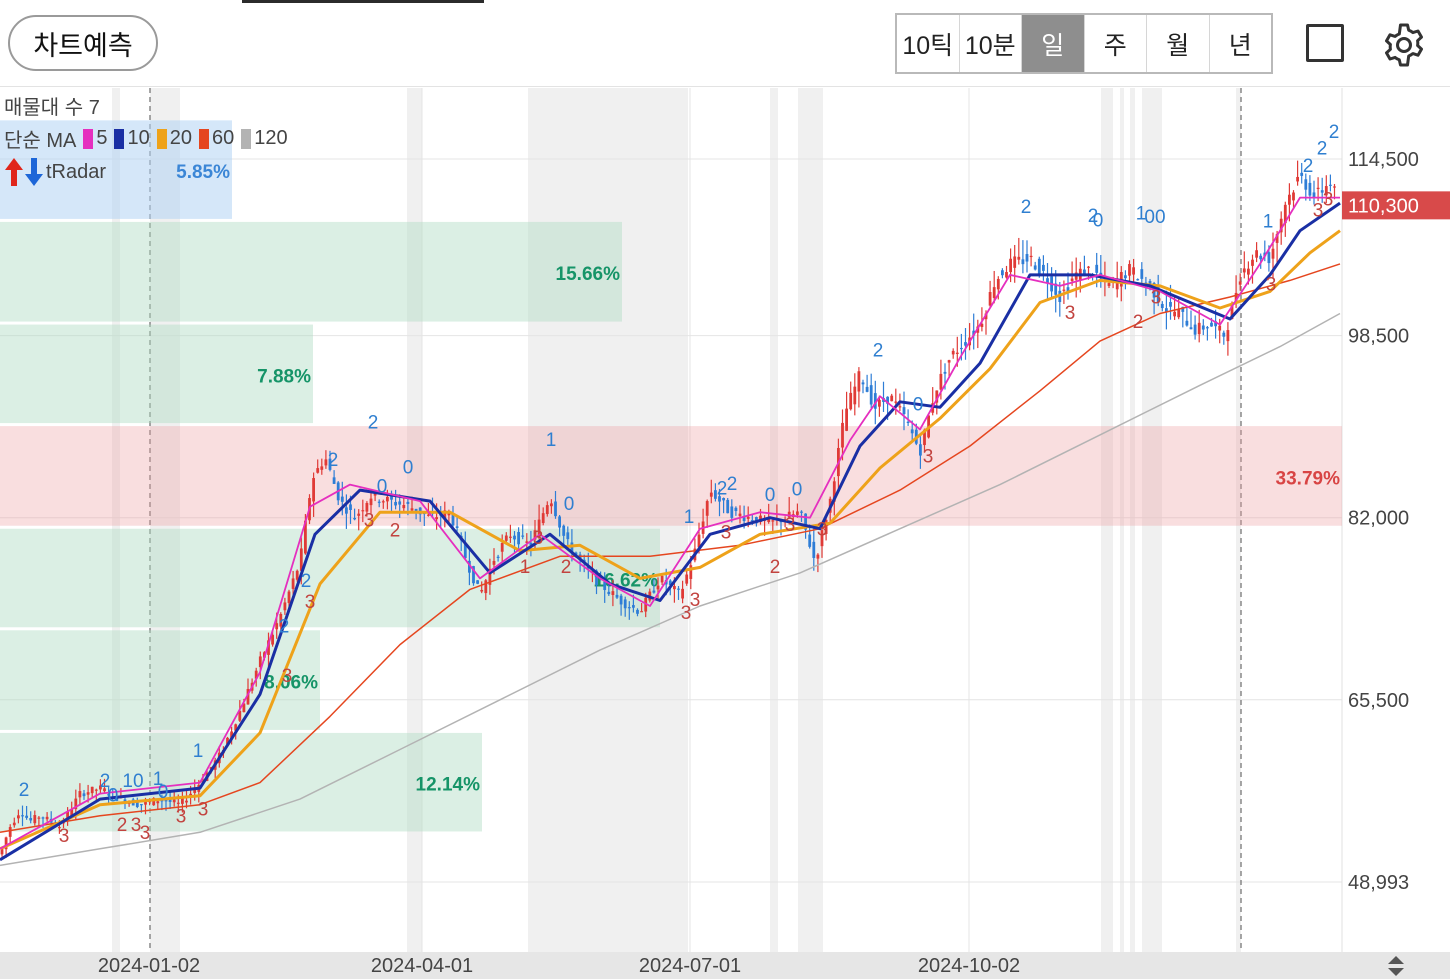 Image resolution: width=1450 pixels, height=979 pixels. Describe the element at coordinates (83, 43) in the screenshot. I see `chart-predict-button: 차트예측` at that location.